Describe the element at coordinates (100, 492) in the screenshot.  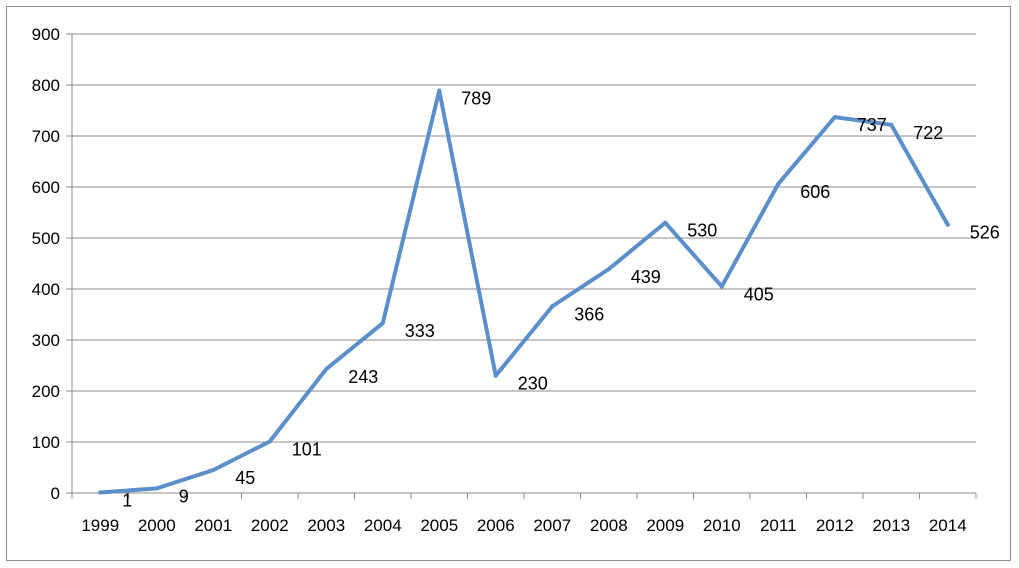
I see `data-point-1999` at that location.